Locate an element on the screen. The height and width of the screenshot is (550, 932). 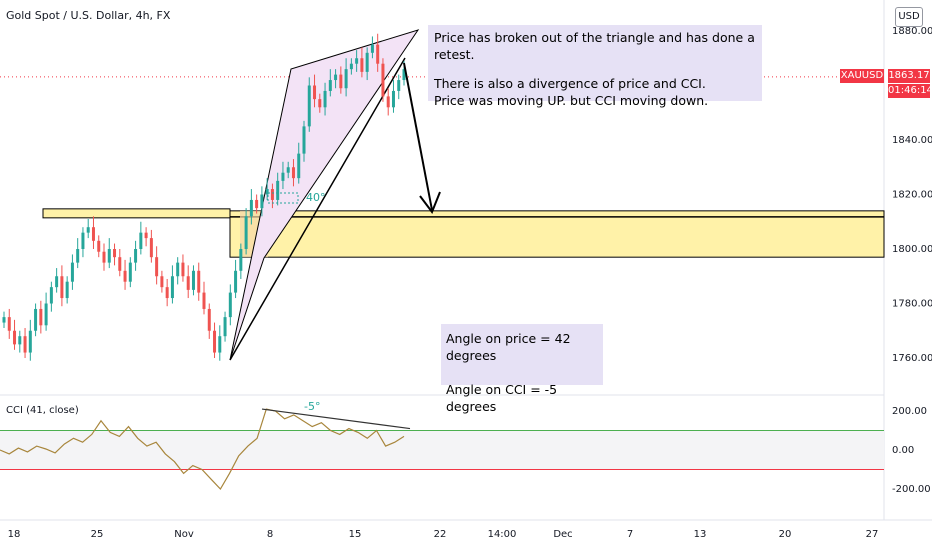
price-tick-label: 1760.00 is located at coordinates (912, 358).